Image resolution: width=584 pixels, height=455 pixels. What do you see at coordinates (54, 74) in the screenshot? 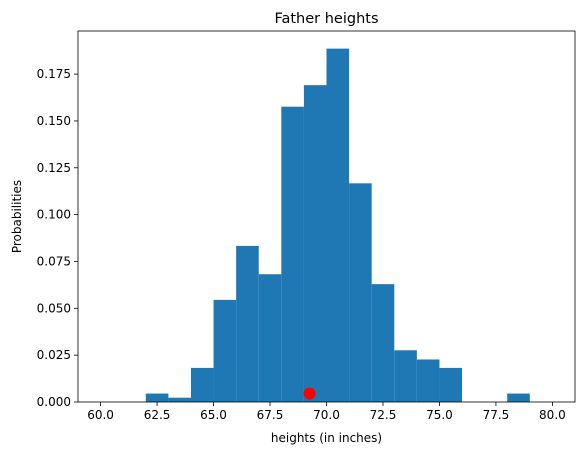
I see `y-tick-label: 0.175` at bounding box center [54, 74].